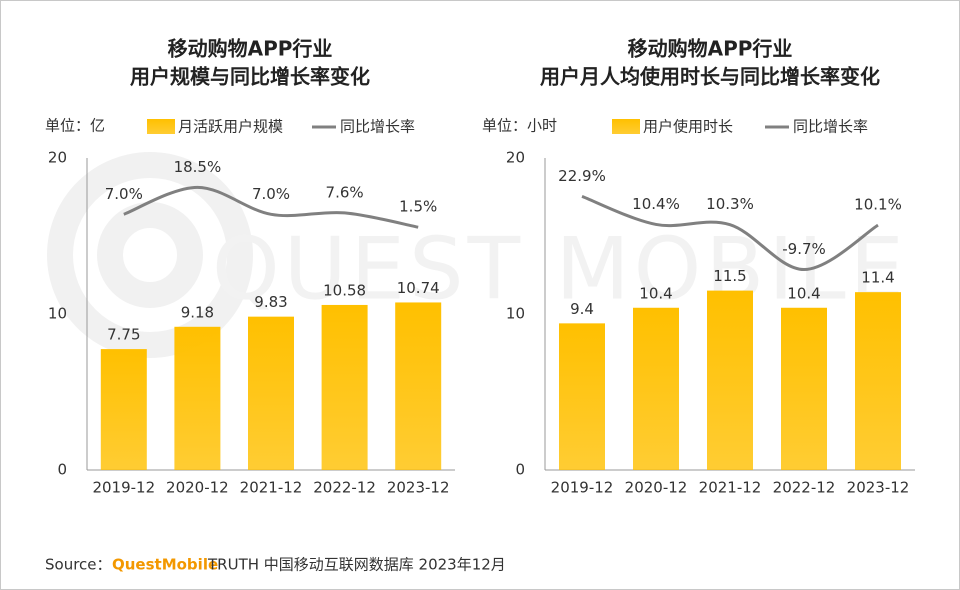  Describe the element at coordinates (878, 205) in the screenshot. I see `line-value-label: 10.1%` at that location.